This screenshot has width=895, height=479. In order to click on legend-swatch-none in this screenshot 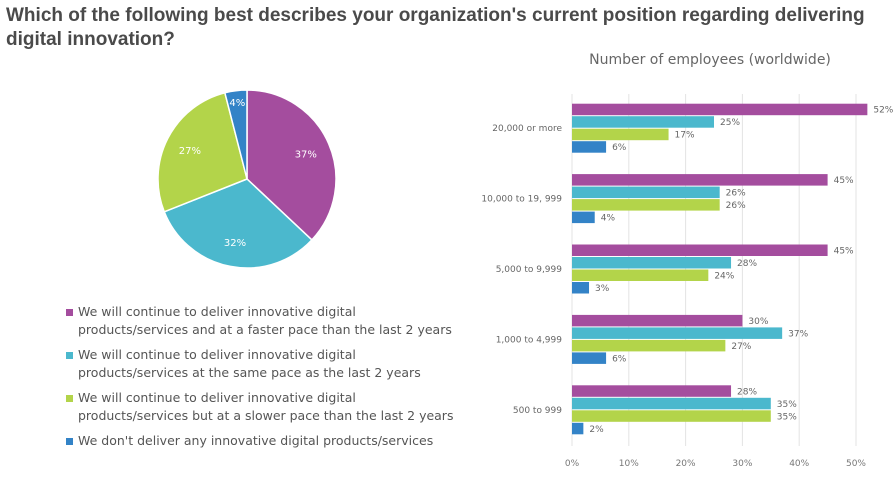, I will do `click(69, 441)`.